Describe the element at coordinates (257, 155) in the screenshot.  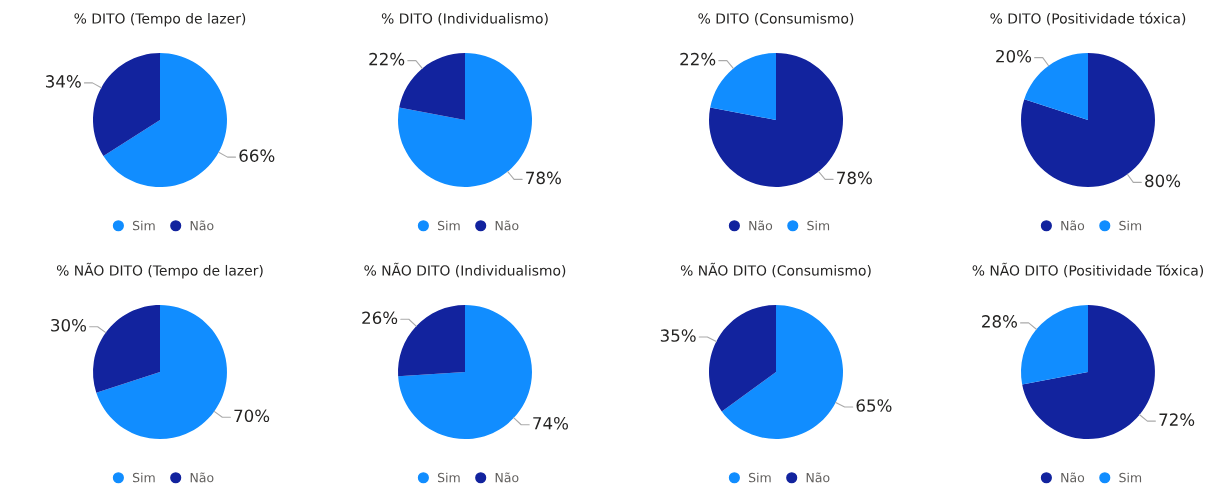
I see `data-label: 66%` at that location.